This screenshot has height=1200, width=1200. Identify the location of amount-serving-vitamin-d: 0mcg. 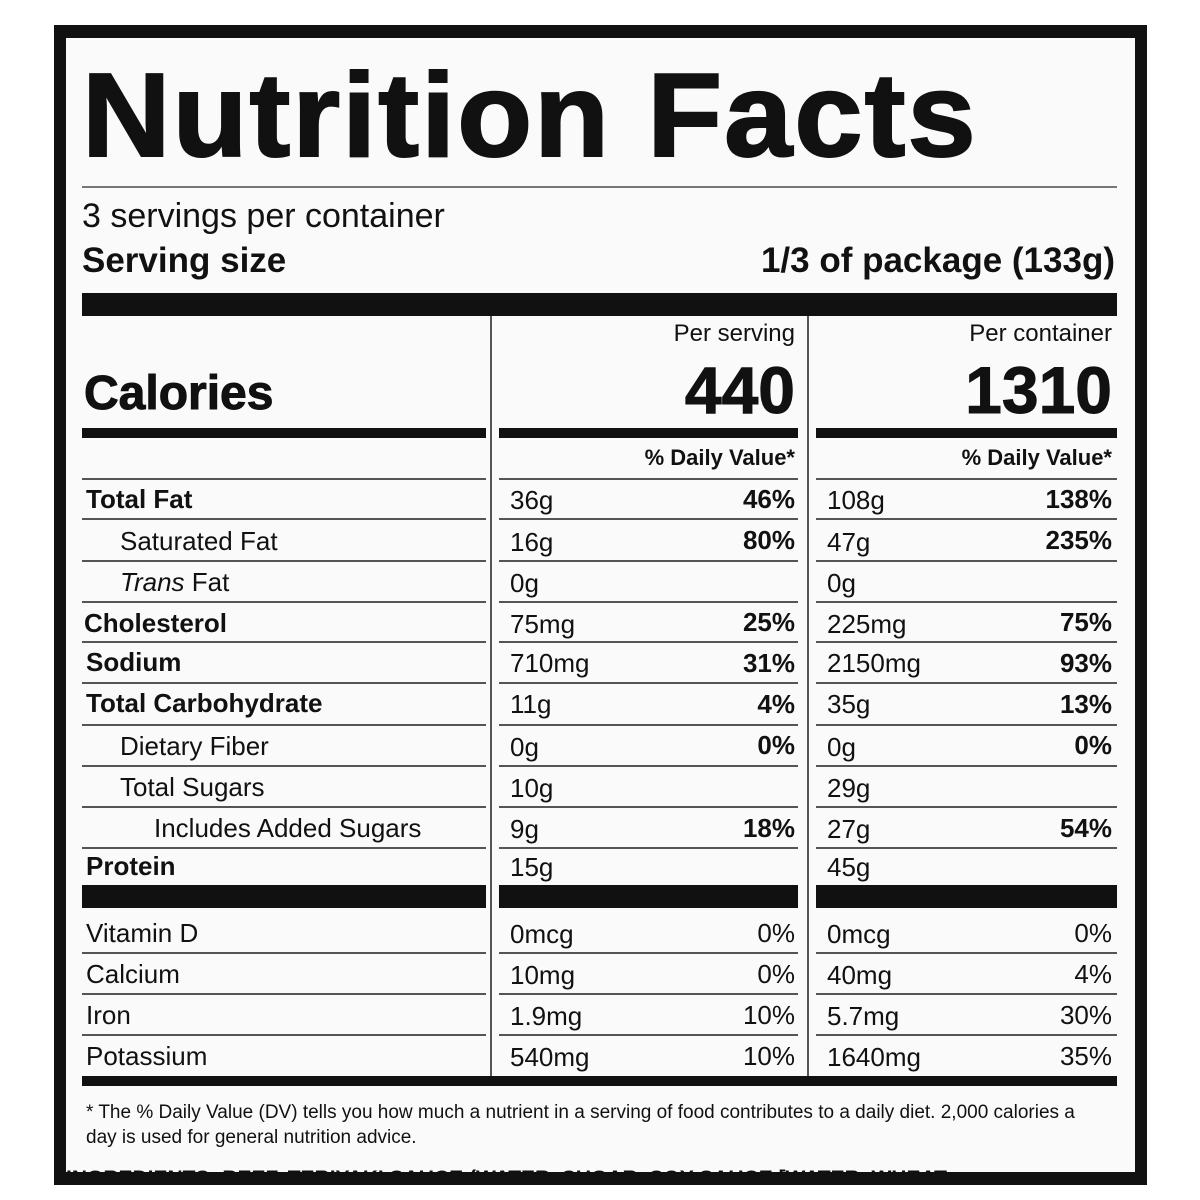
(542, 934).